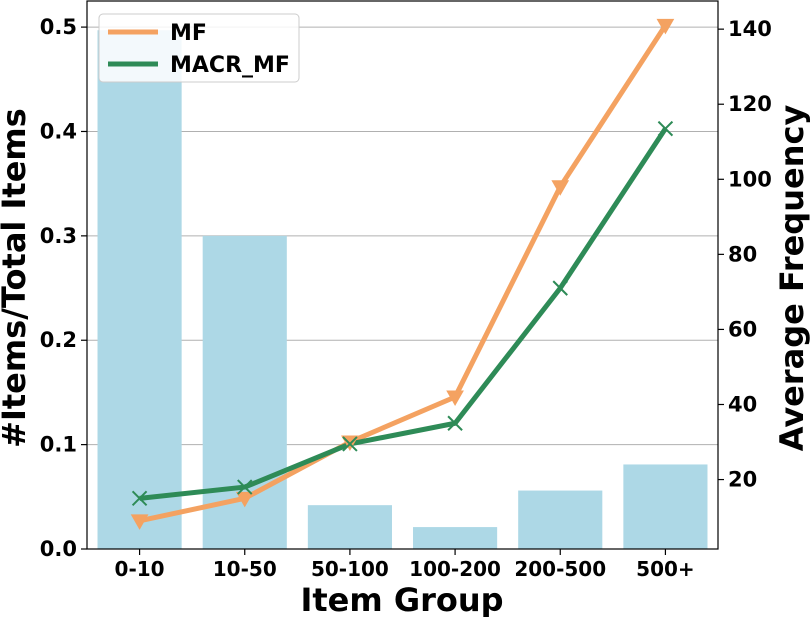 This screenshot has width=812, height=617. What do you see at coordinates (665, 506) in the screenshot?
I see `bar-500+` at bounding box center [665, 506].